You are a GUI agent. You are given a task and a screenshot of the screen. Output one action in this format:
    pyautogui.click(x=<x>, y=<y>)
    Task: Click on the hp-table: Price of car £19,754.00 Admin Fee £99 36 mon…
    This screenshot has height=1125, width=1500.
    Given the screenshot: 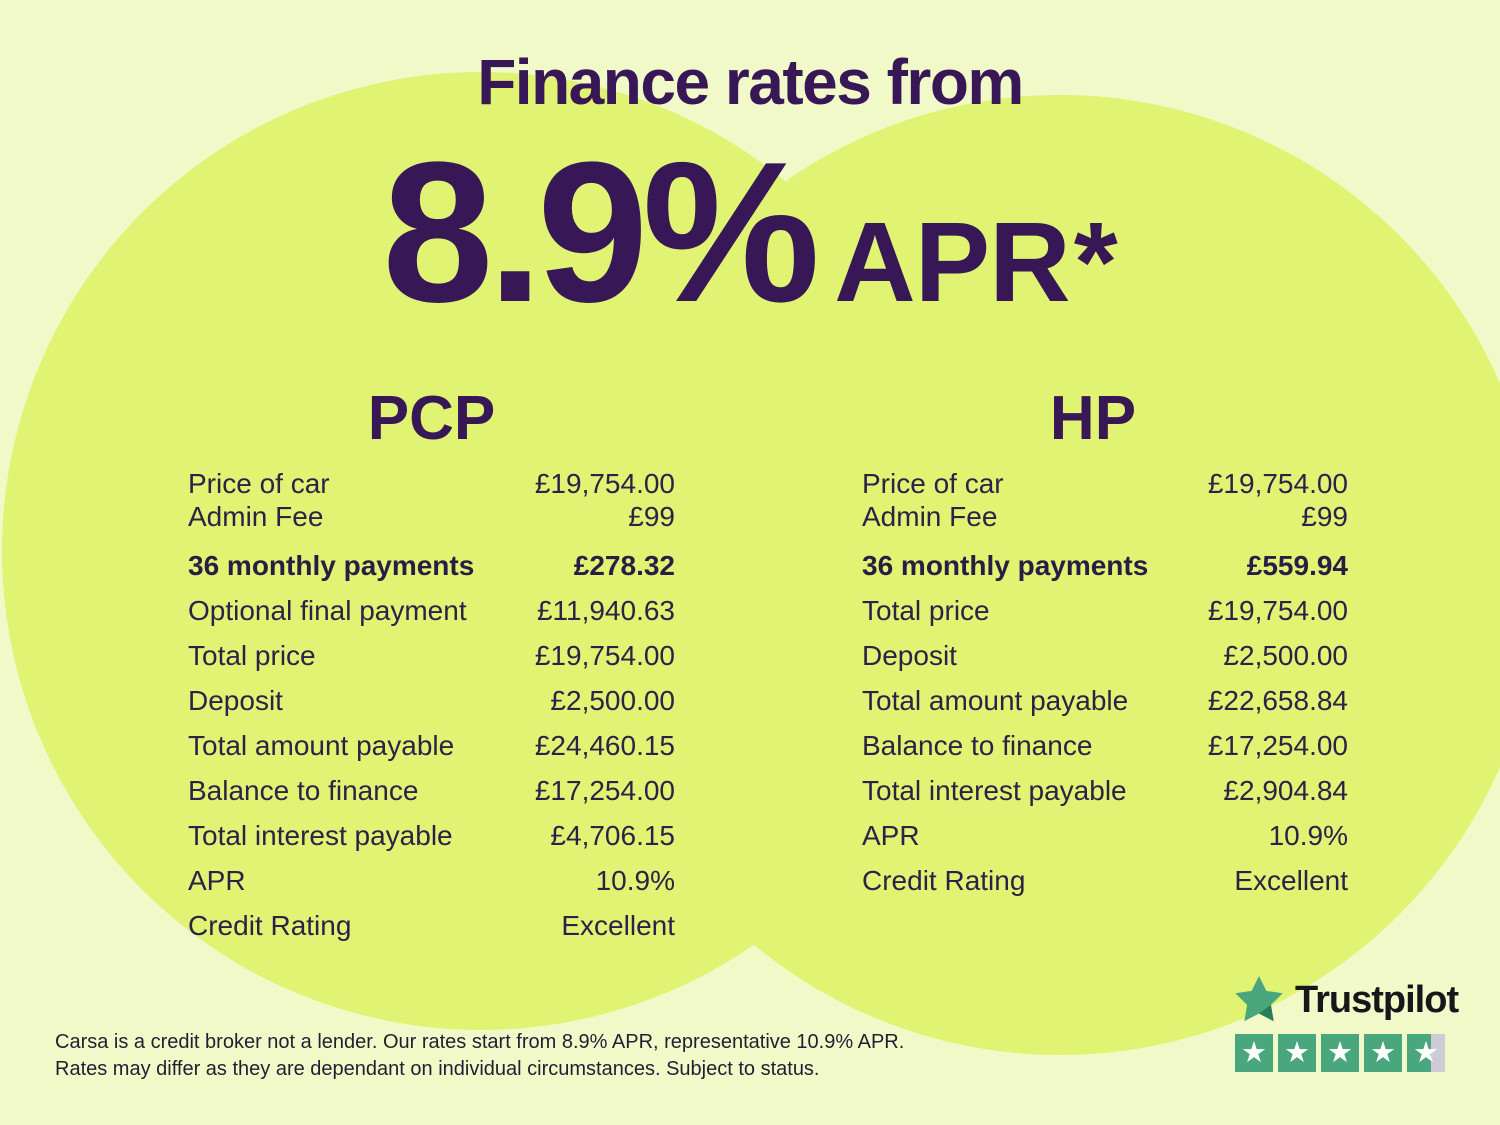 What is the action you would take?
    pyautogui.click(x=1105, y=682)
    